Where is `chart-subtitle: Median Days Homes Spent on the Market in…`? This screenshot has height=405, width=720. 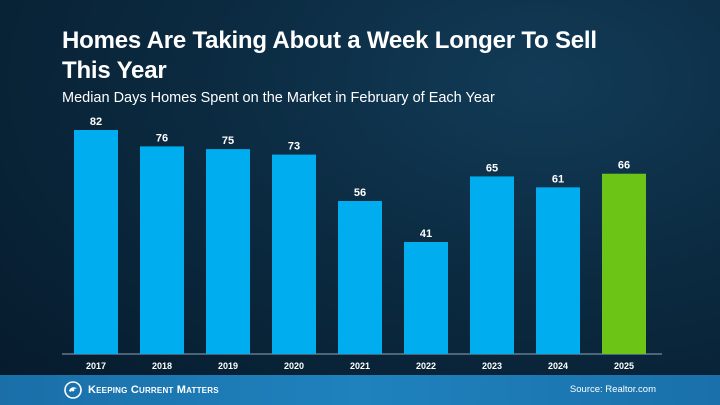 chart-subtitle: Median Days Homes Spent on the Market in… is located at coordinates (278, 98).